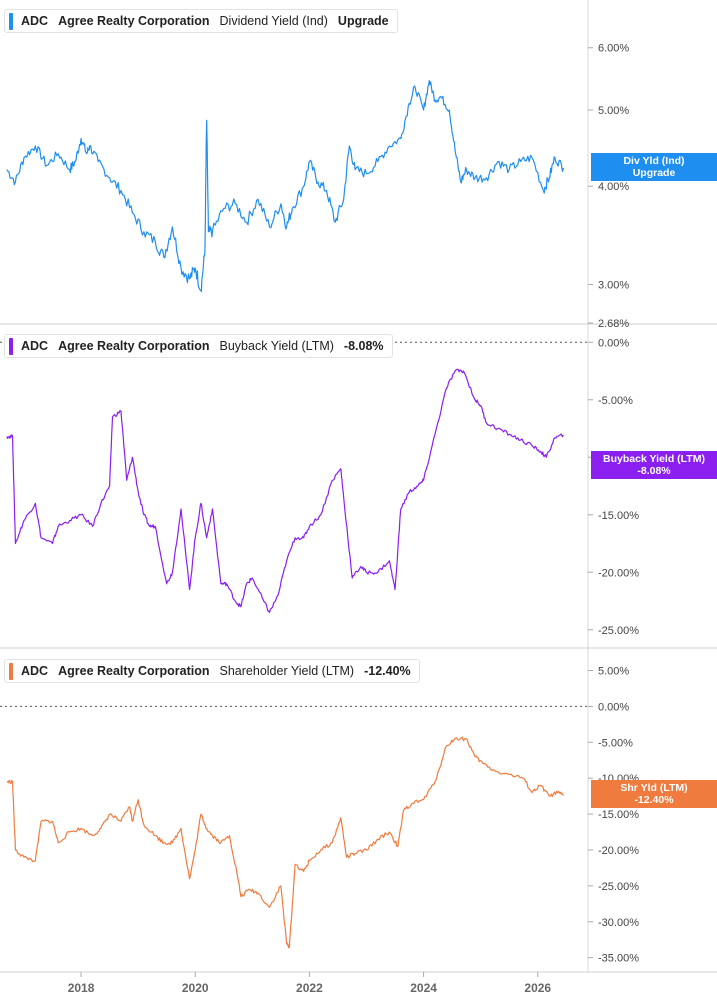  What do you see at coordinates (81, 988) in the screenshot?
I see `x-tick-label: 2018` at bounding box center [81, 988].